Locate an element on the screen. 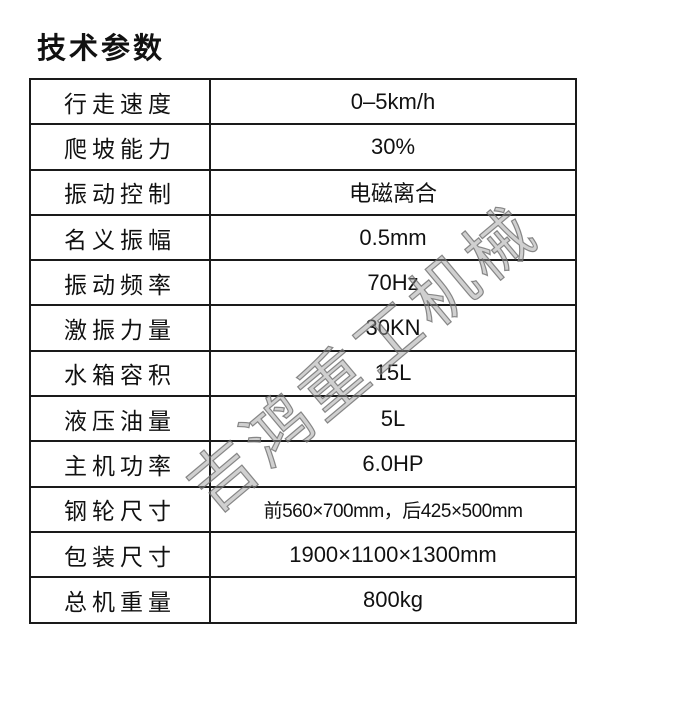 The image size is (700, 719). spec-value: 15L is located at coordinates (393, 373).